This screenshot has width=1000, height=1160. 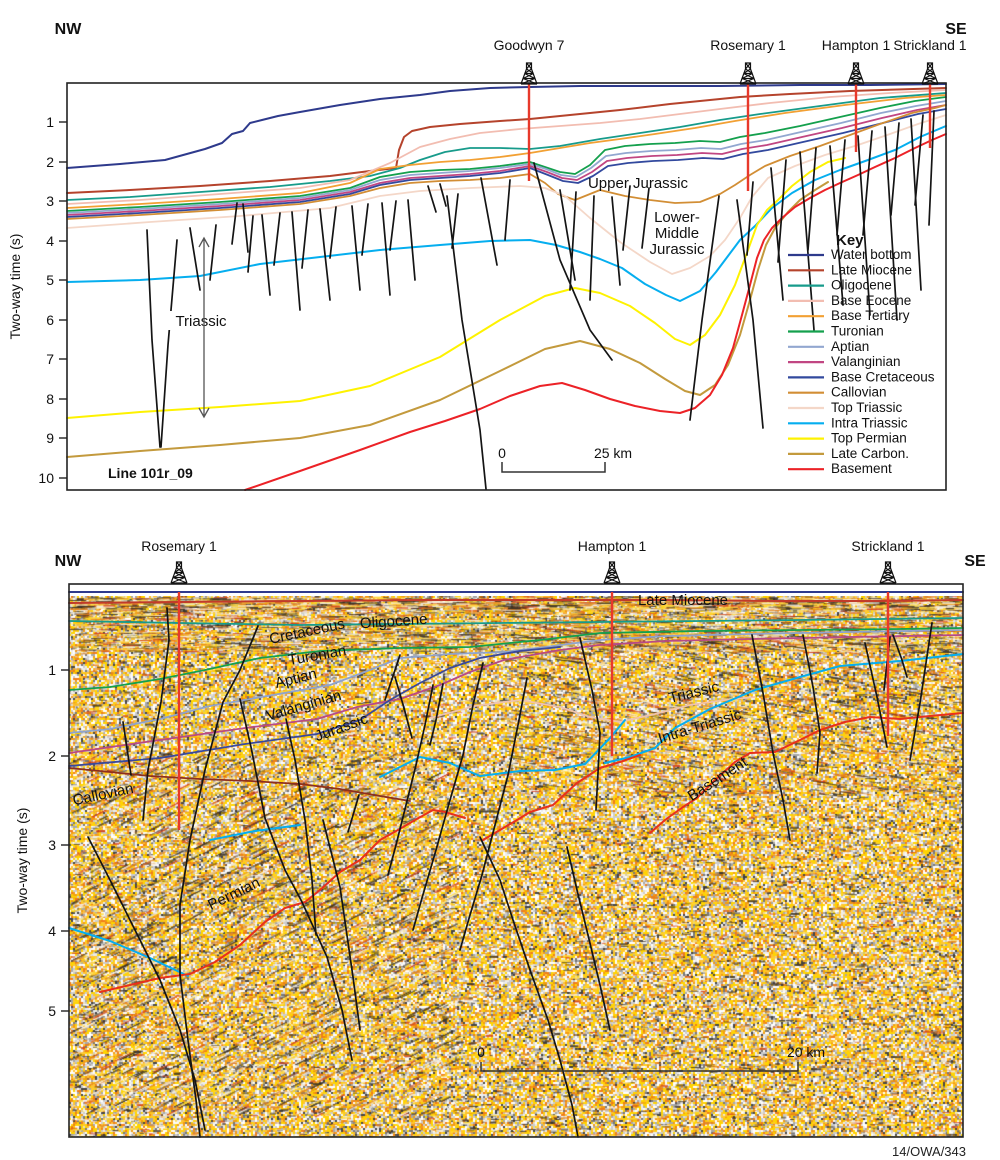 What do you see at coordinates (870, 453) in the screenshot?
I see `legend-item-label: Late Carbon.` at bounding box center [870, 453].